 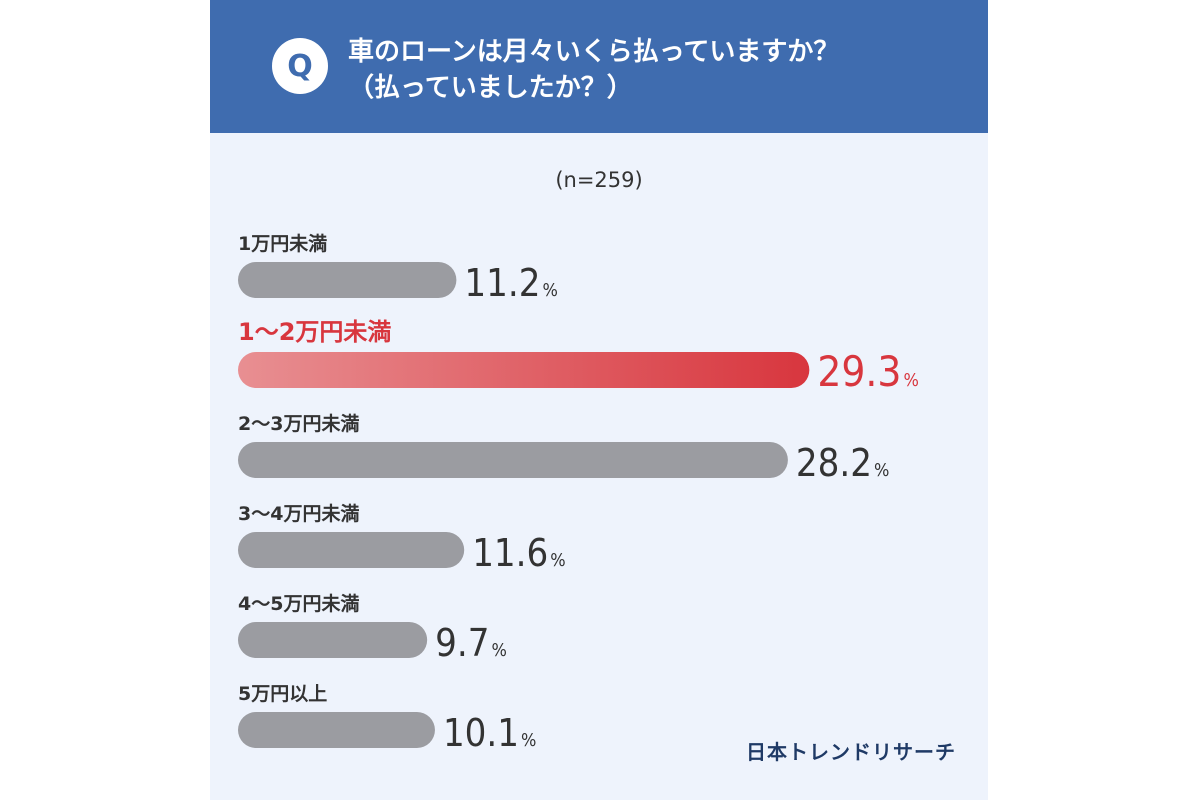 I want to click on category-label: 4〜5万円未満, so click(x=298, y=603).